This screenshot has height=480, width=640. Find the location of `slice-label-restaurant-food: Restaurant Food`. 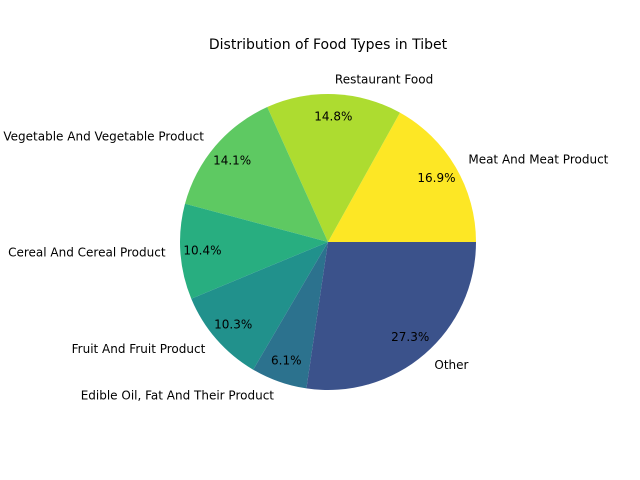

slice-label-restaurant-food: Restaurant Food is located at coordinates (384, 79).